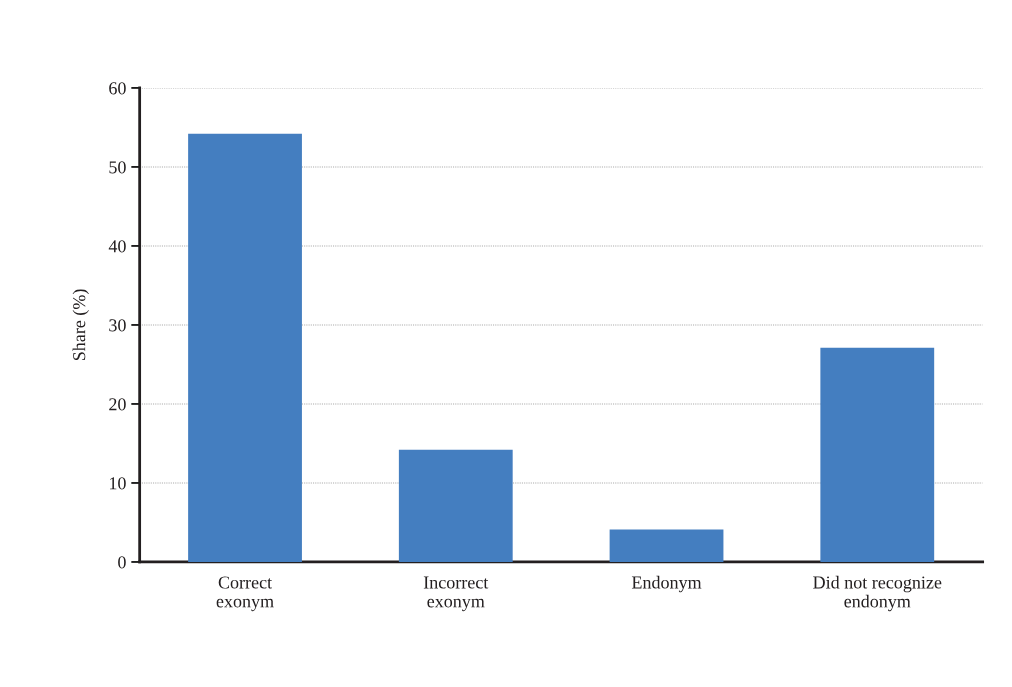 The image size is (1012, 687). What do you see at coordinates (117, 483) in the screenshot?
I see `y-tick-label: 10` at bounding box center [117, 483].